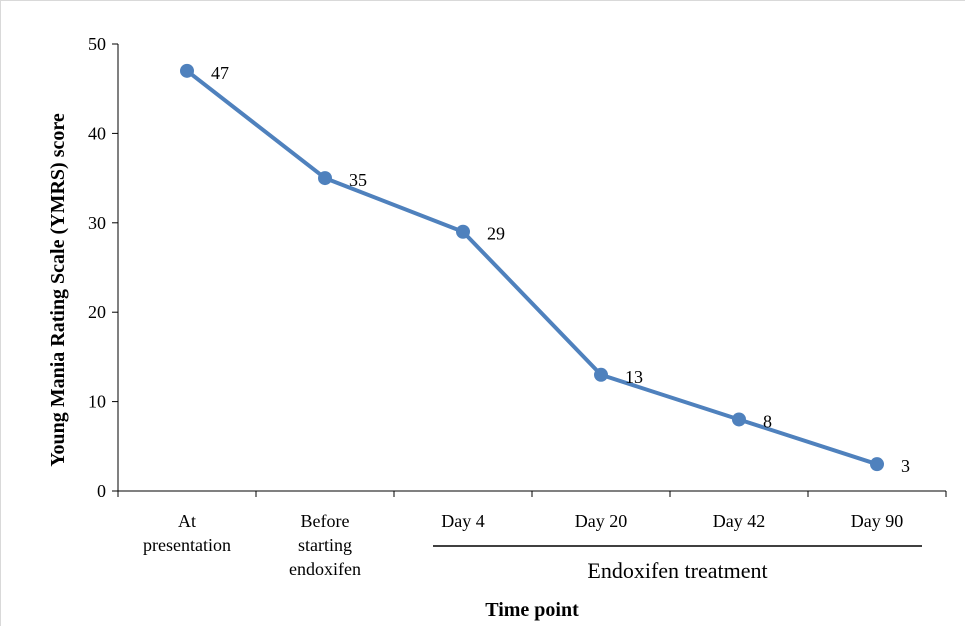 The height and width of the screenshot is (626, 965). What do you see at coordinates (220, 73) in the screenshot?
I see `data-label: 47` at bounding box center [220, 73].